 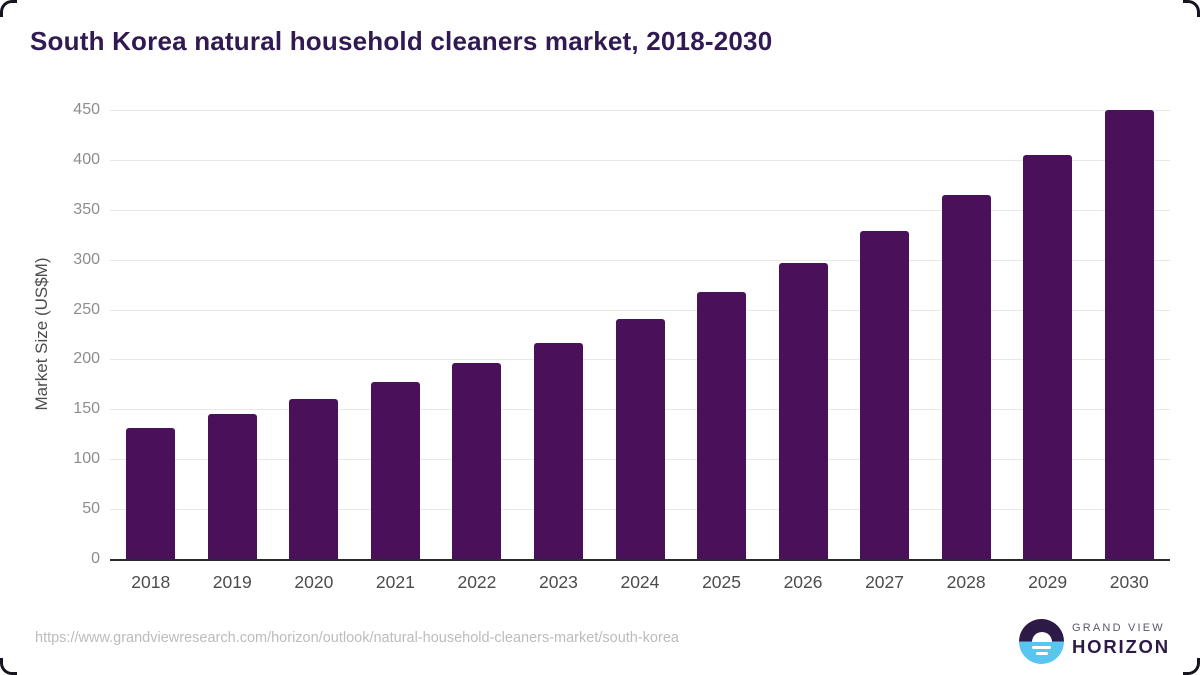 I want to click on logo-brand-name: GRAND VIEW, so click(x=1118, y=628).